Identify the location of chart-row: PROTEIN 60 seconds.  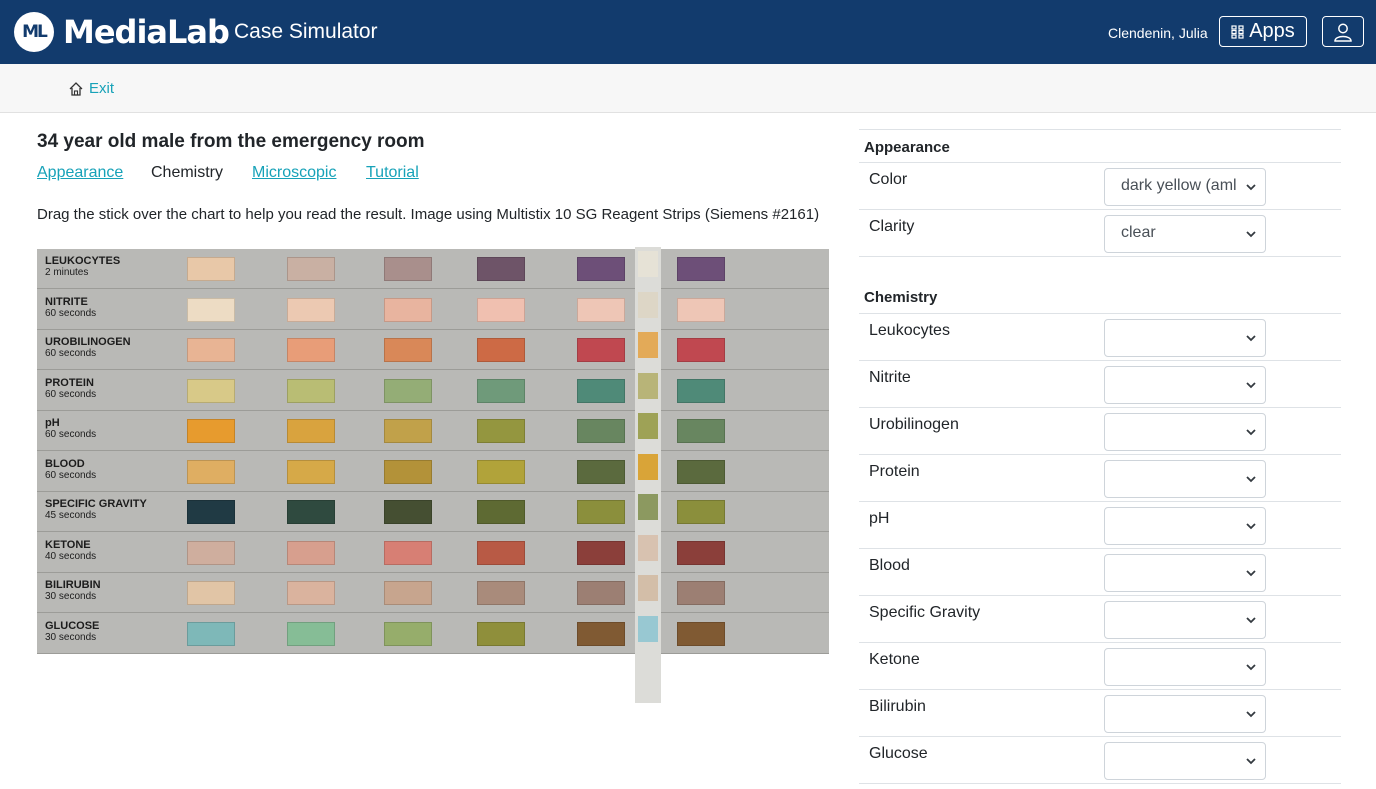
(433, 391).